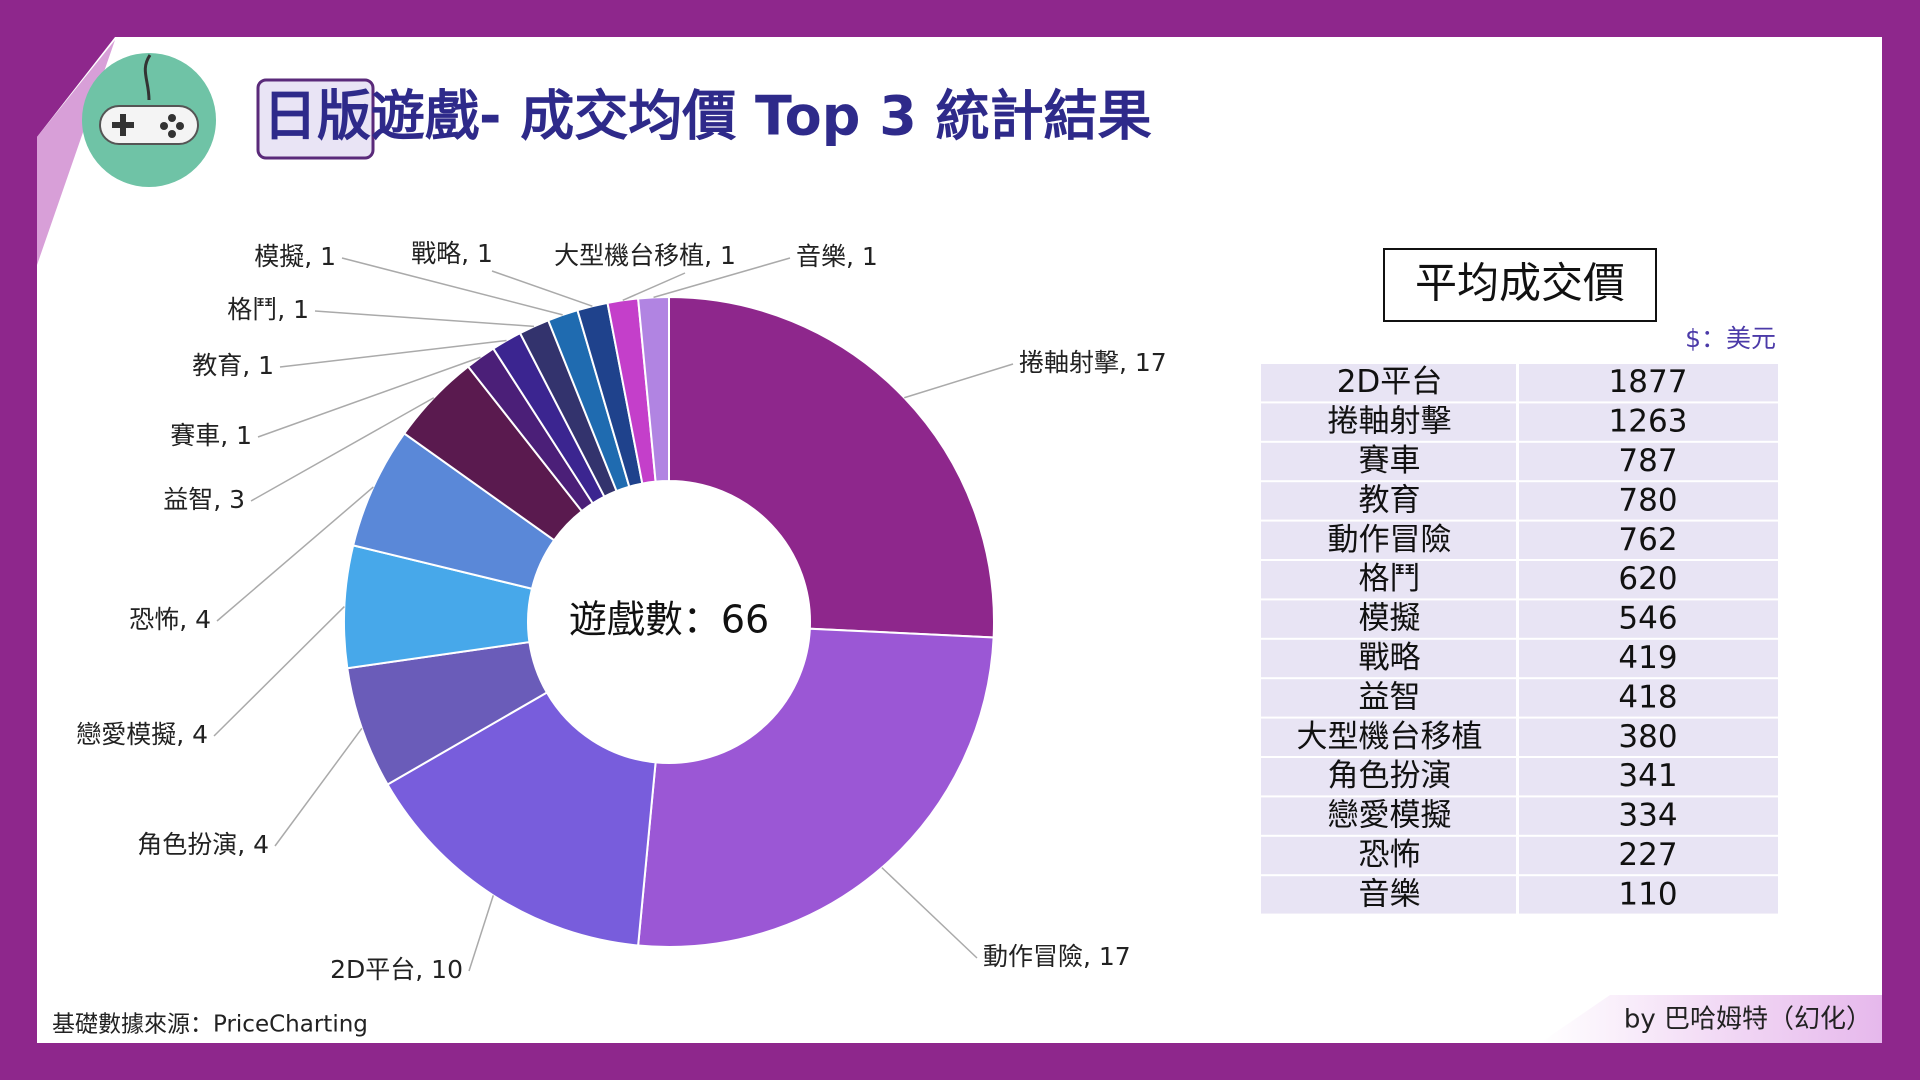  Describe the element at coordinates (707, 116) in the screenshot. I see `title: 日版遊戲- 成交均價 Top 3 統計結果` at that location.